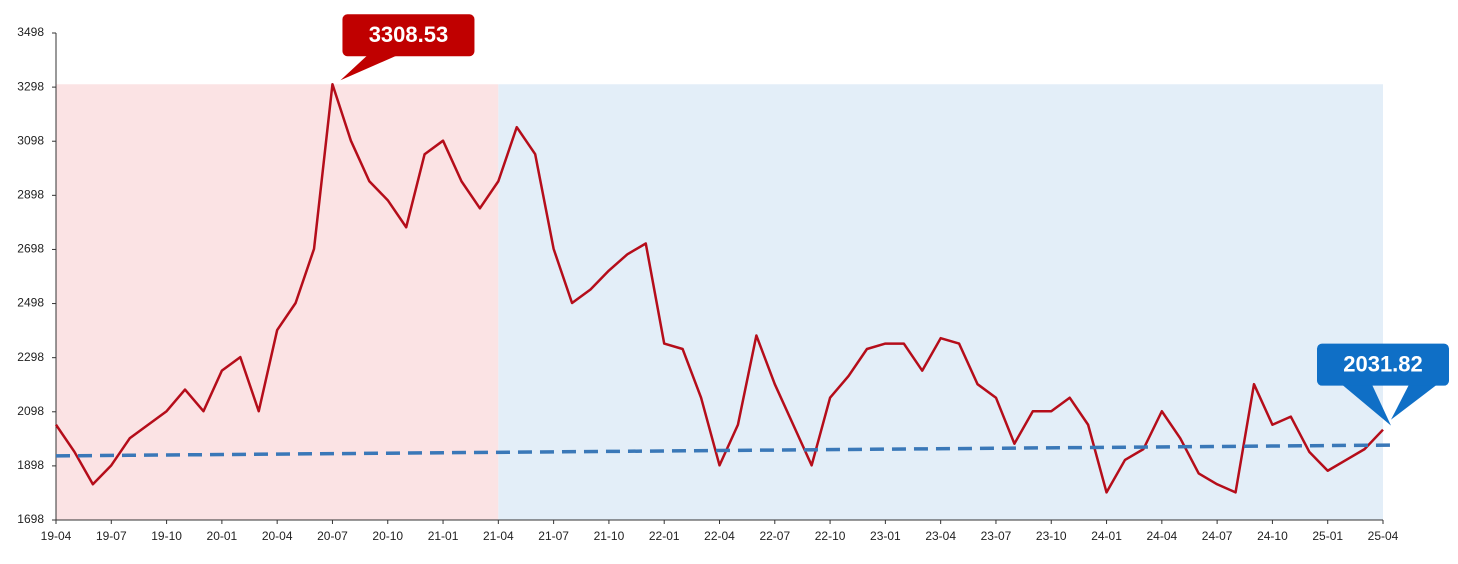 The height and width of the screenshot is (564, 1458). I want to click on x-tick-label: 22-01, so click(664, 536).